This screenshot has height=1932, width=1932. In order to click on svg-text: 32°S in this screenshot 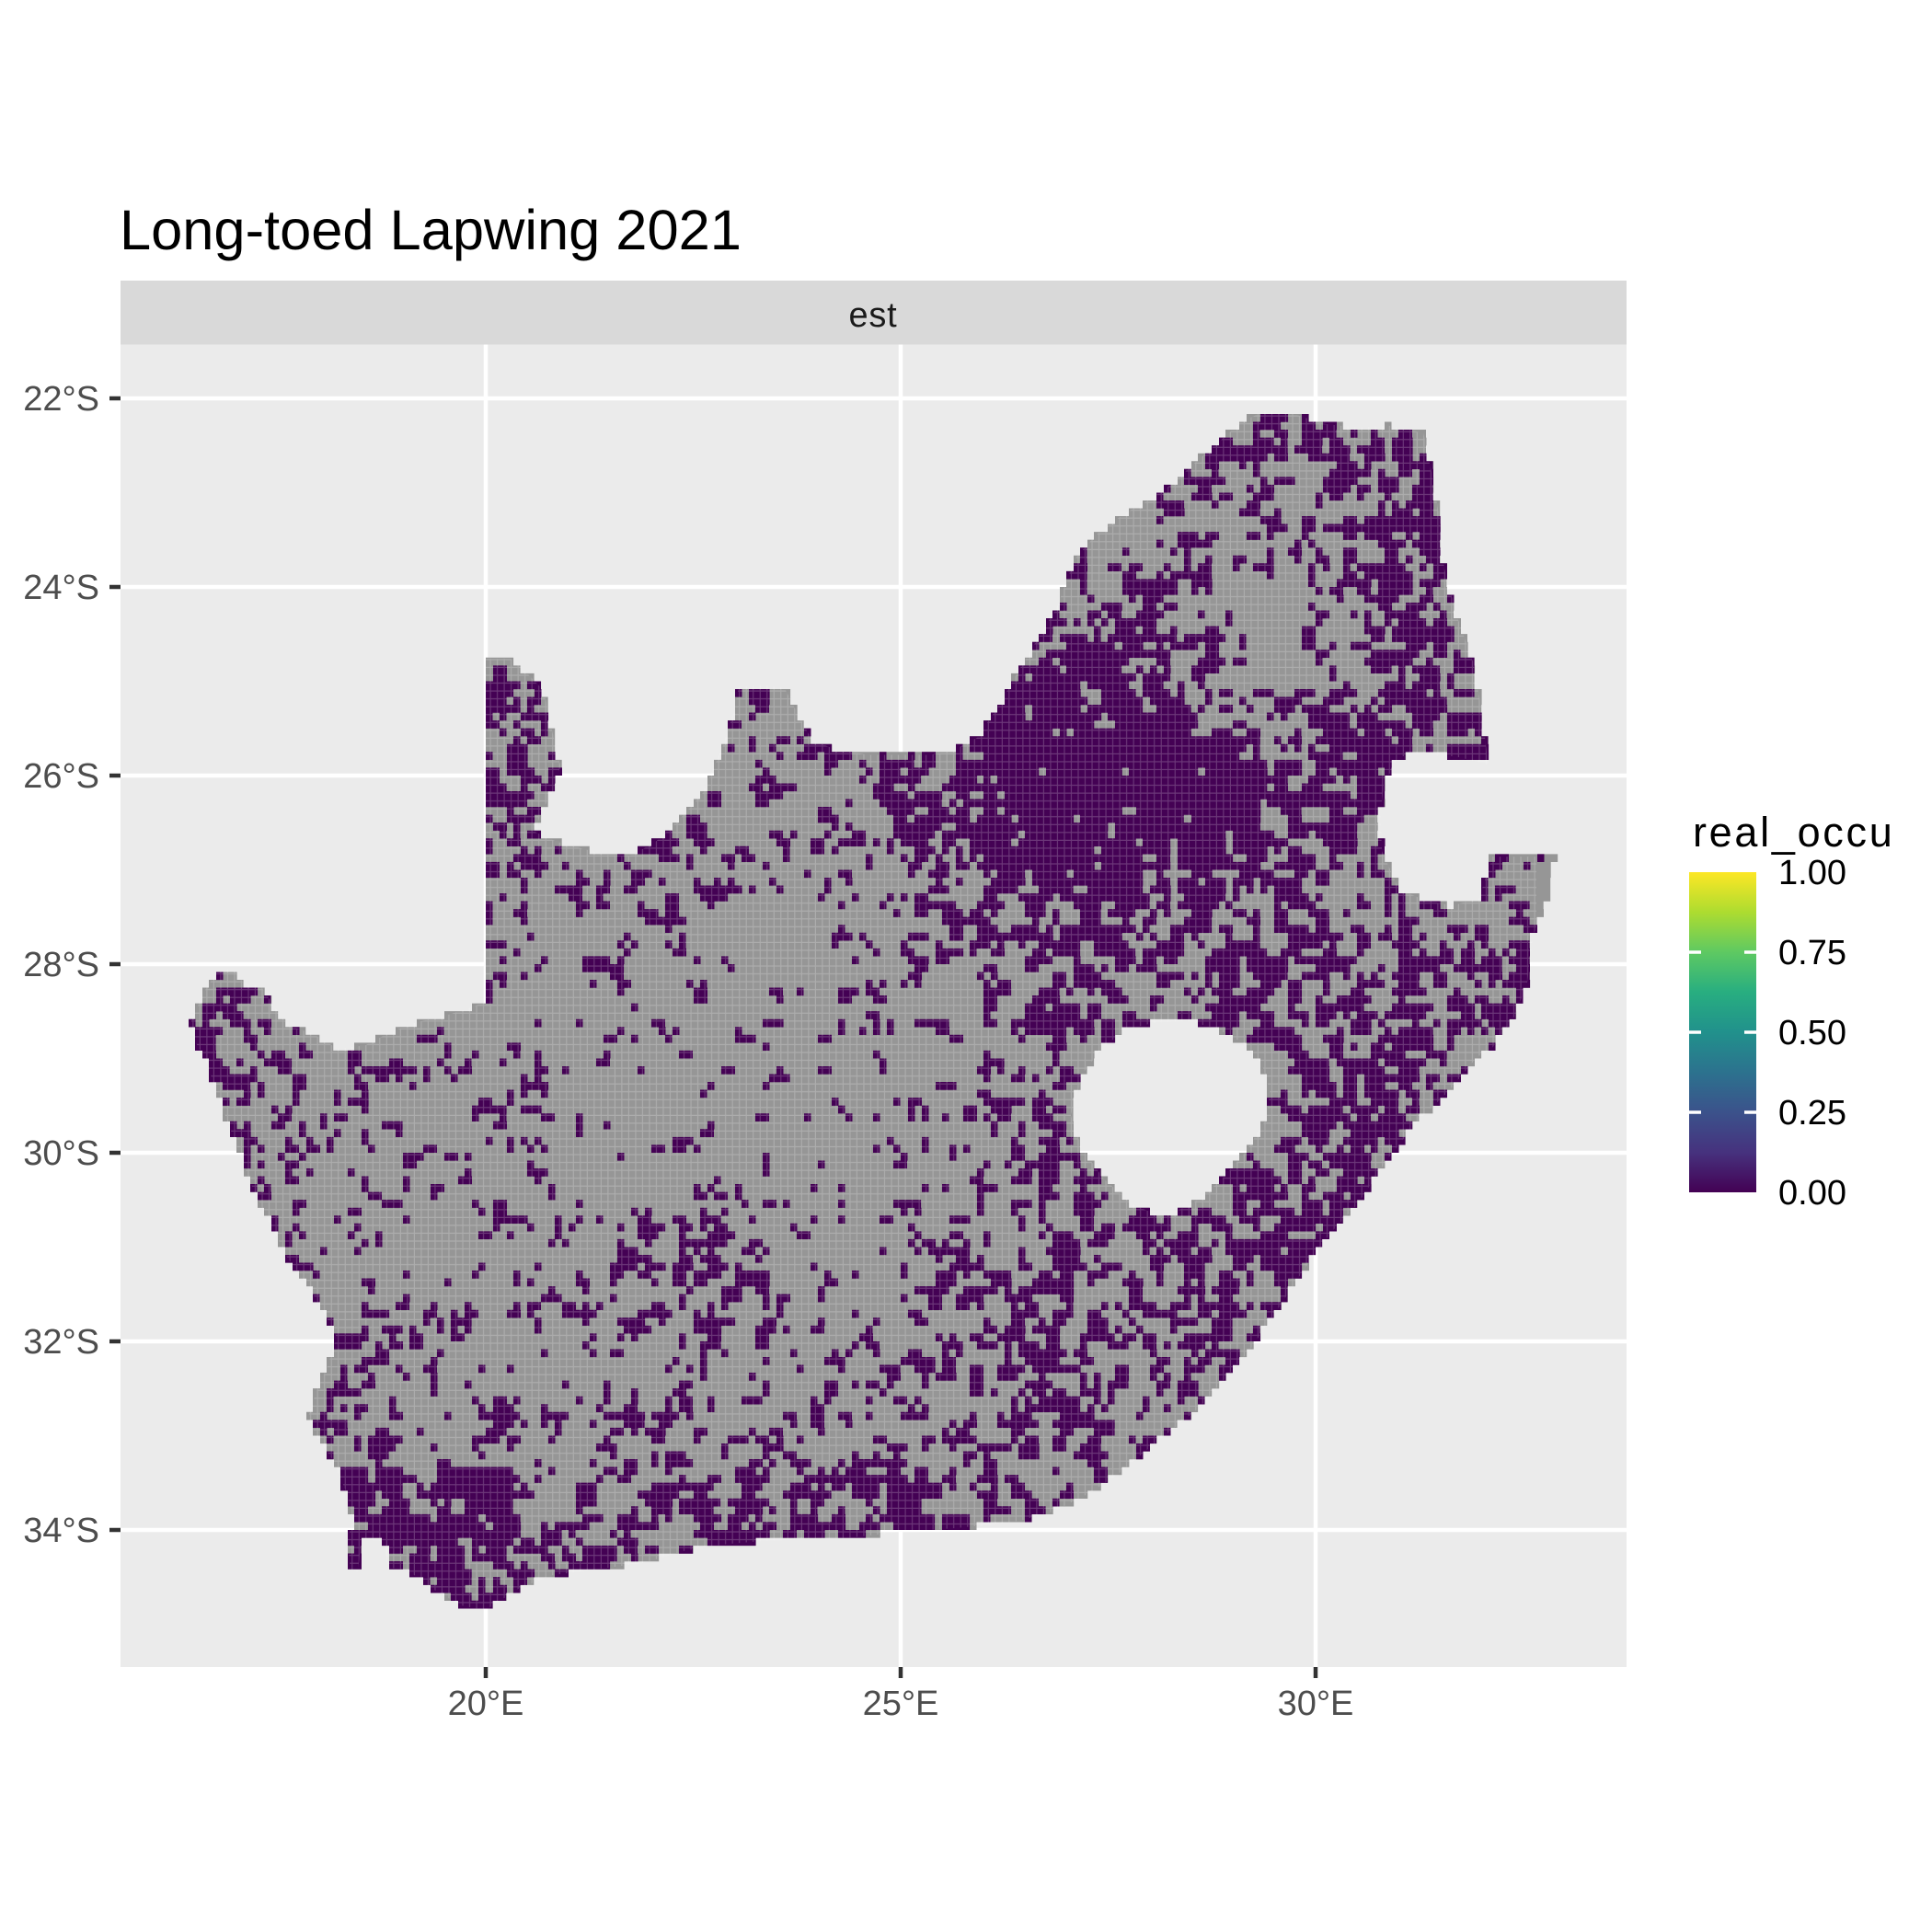, I will do `click(61, 1342)`.